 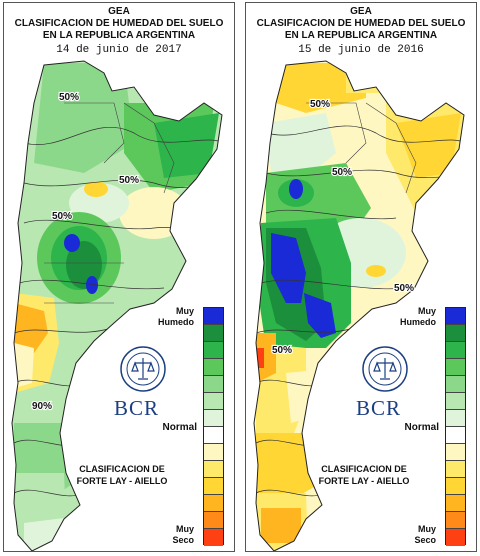 I want to click on contour-label: 90%, so click(x=42, y=406).